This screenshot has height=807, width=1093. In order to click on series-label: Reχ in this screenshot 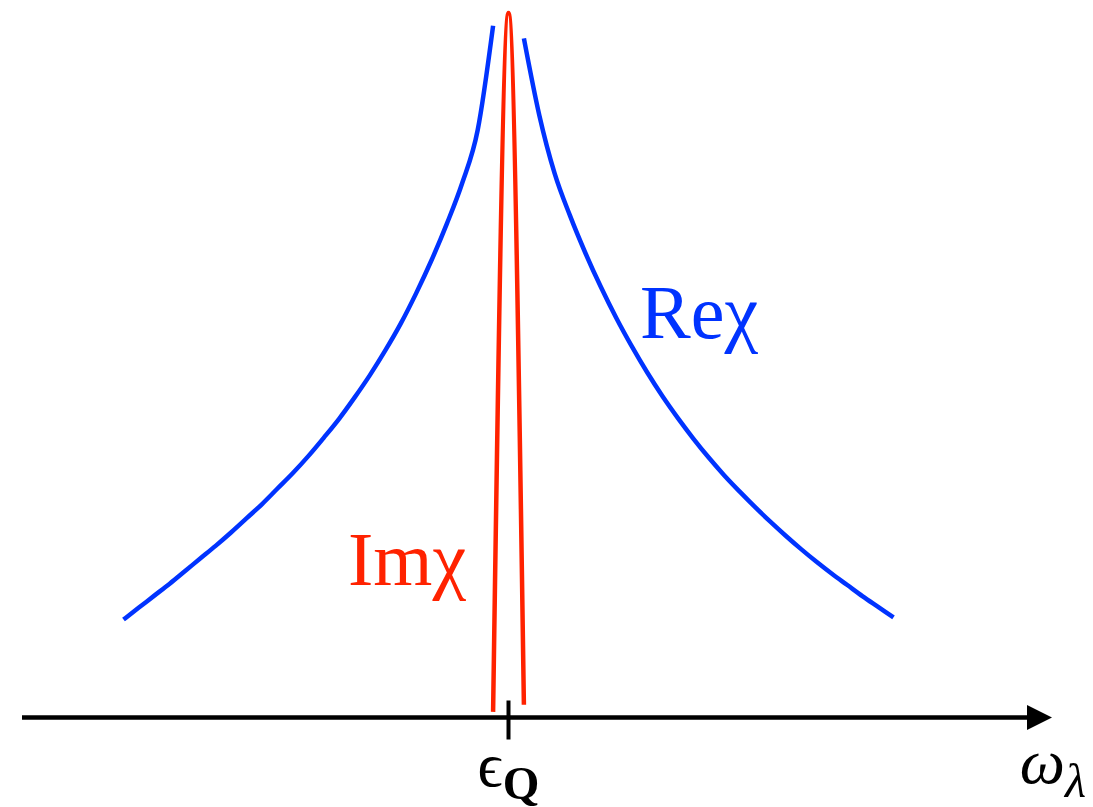, I will do `click(699, 312)`.